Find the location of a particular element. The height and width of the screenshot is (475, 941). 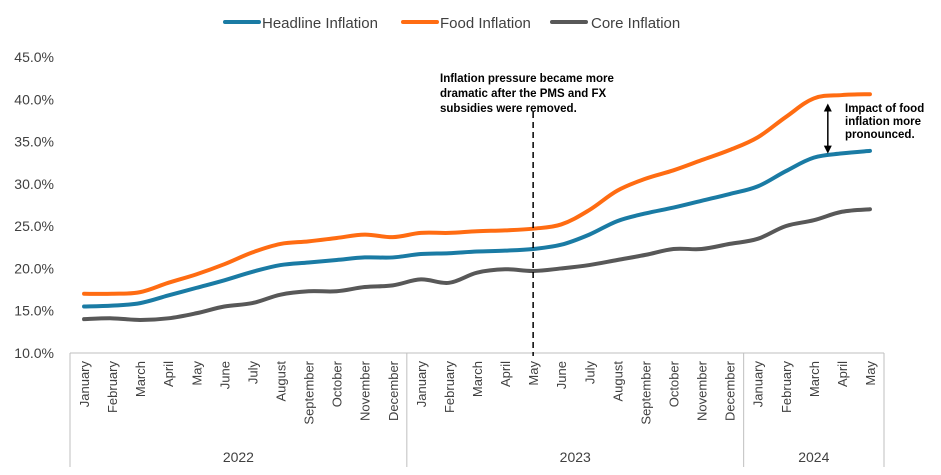

legend-label-core-inflation: Core Inflation is located at coordinates (635, 23).